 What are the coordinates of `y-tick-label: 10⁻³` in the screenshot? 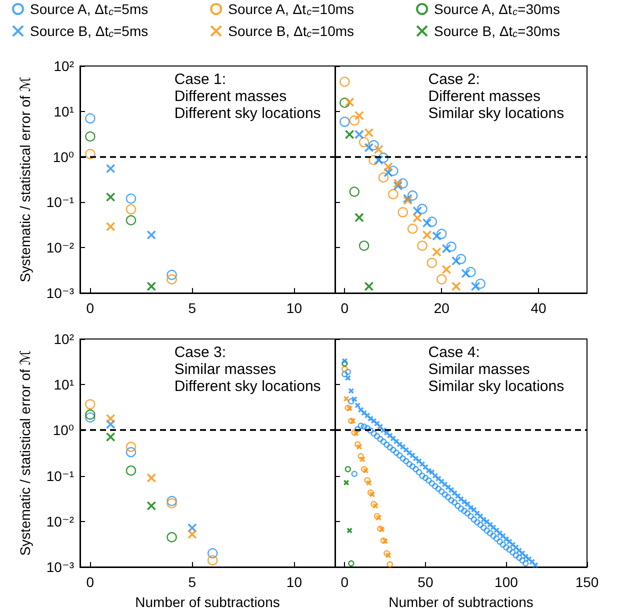 It's located at (60, 293).